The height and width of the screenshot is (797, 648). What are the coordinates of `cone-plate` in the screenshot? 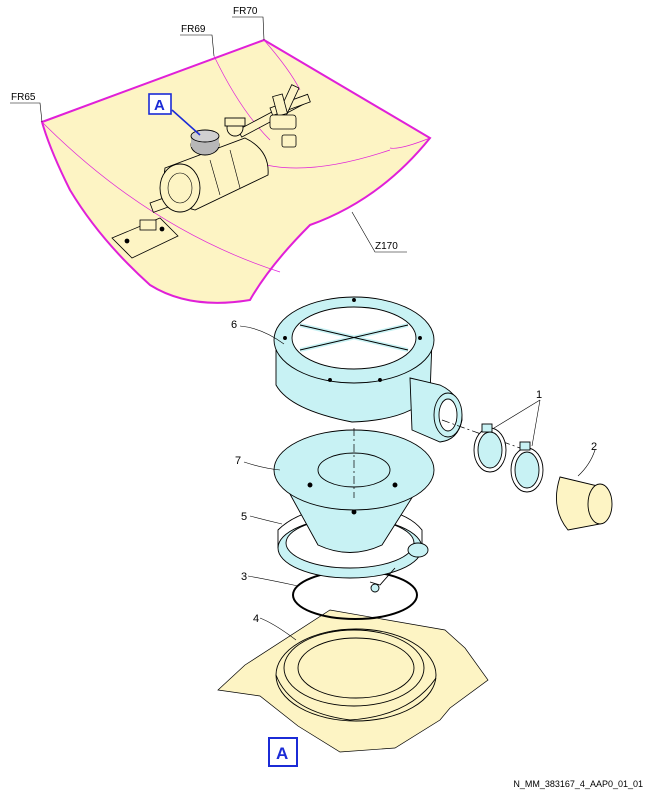 It's located at (354, 491).